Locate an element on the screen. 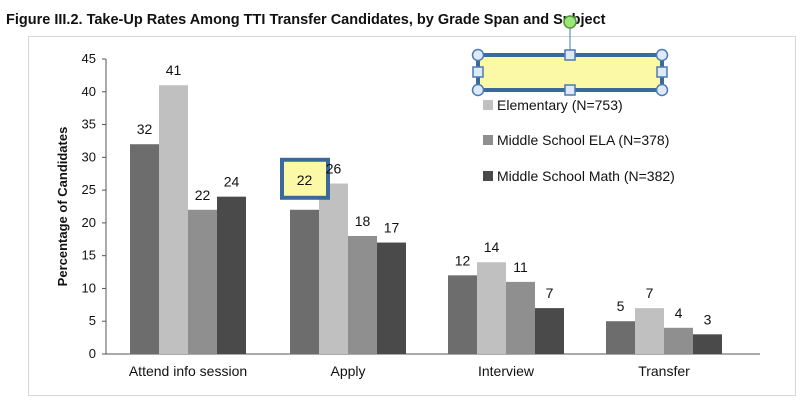 The width and height of the screenshot is (810, 412). data-label: 5 is located at coordinates (621, 306).